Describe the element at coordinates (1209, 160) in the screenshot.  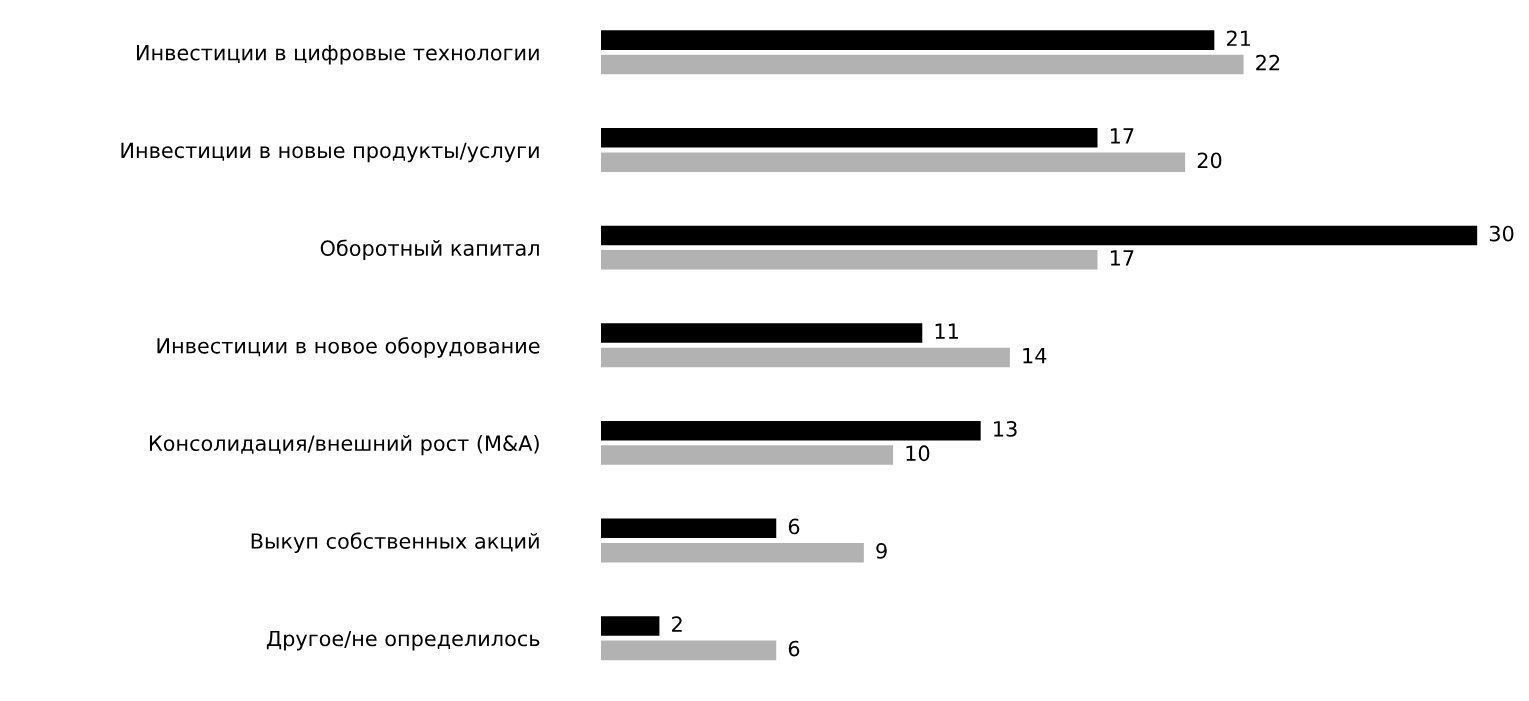
I see `data-label: 20` at that location.